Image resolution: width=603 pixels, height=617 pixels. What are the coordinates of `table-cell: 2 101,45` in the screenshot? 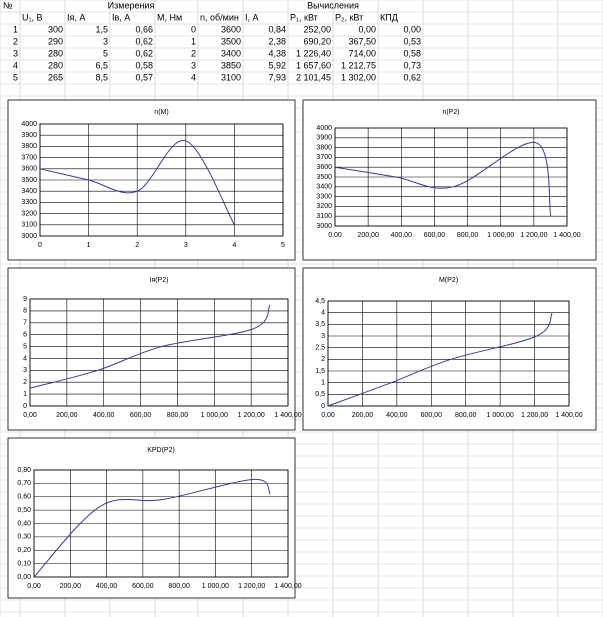 It's located at (313, 77).